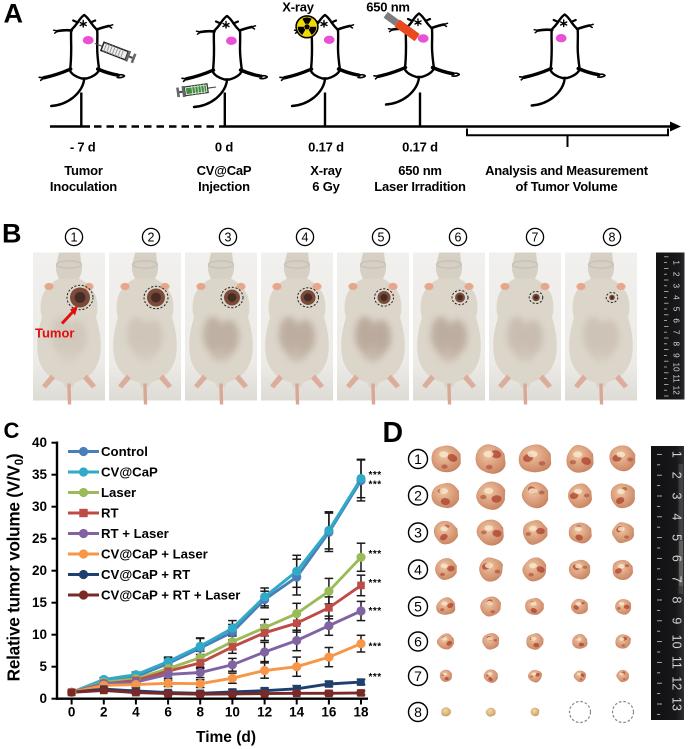 The width and height of the screenshot is (690, 749). I want to click on svg-text: Control, so click(124, 451).